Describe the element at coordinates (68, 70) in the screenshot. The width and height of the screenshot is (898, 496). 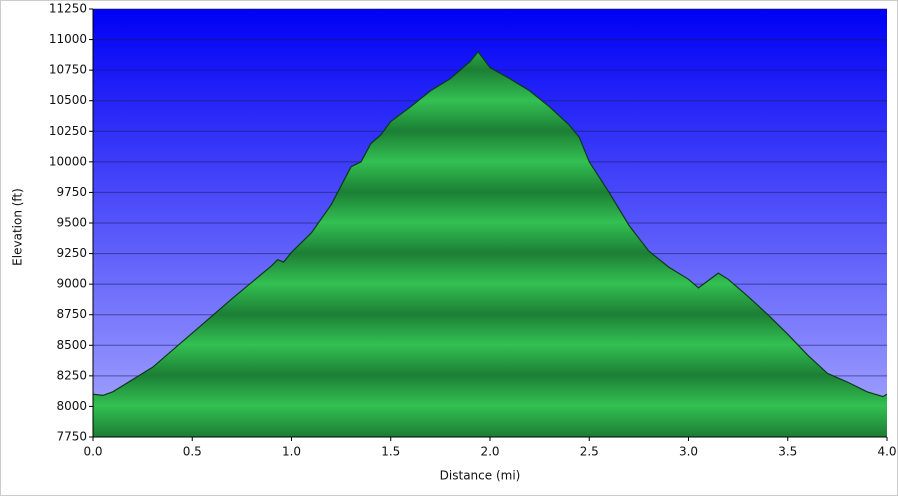
I see `y-tick-label: 10750` at that location.